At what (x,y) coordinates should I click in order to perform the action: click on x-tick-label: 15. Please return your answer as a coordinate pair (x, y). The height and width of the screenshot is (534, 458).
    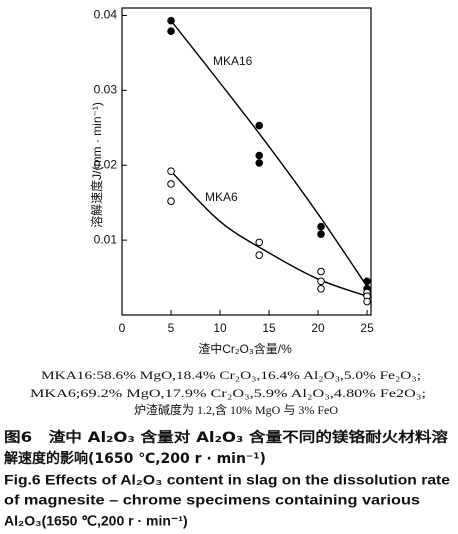
    Looking at the image, I should click on (269, 328).